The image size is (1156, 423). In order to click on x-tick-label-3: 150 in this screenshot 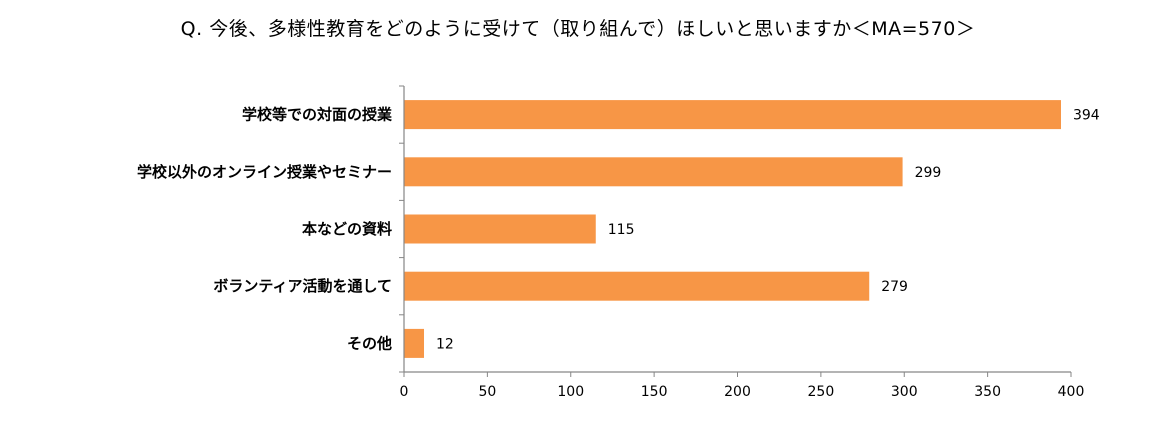, I will do `click(654, 392)`.